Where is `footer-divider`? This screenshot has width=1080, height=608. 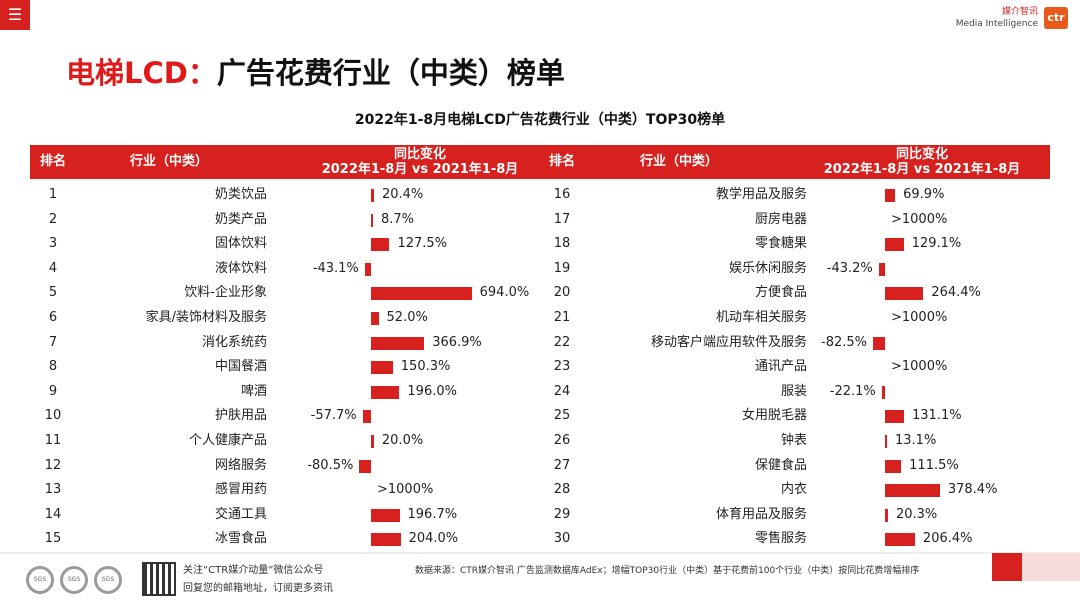 footer-divider is located at coordinates (540, 553).